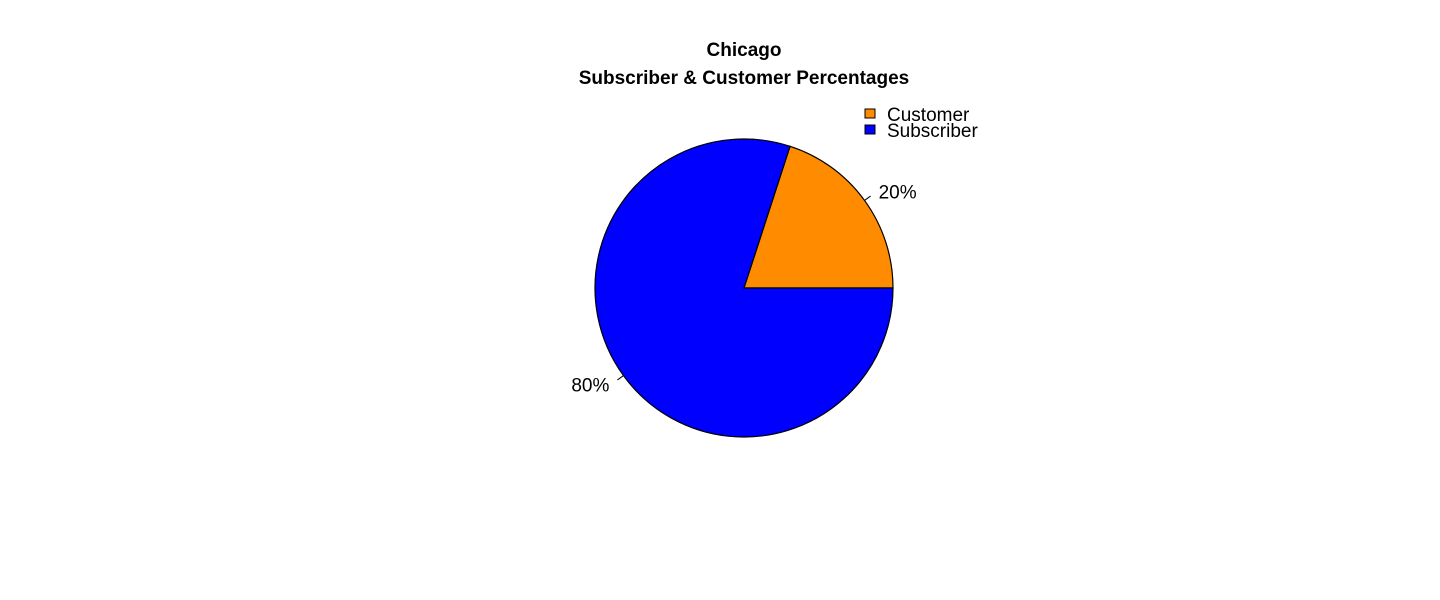 The width and height of the screenshot is (1440, 600). What do you see at coordinates (818, 217) in the screenshot?
I see `pie-slice-customer` at bounding box center [818, 217].